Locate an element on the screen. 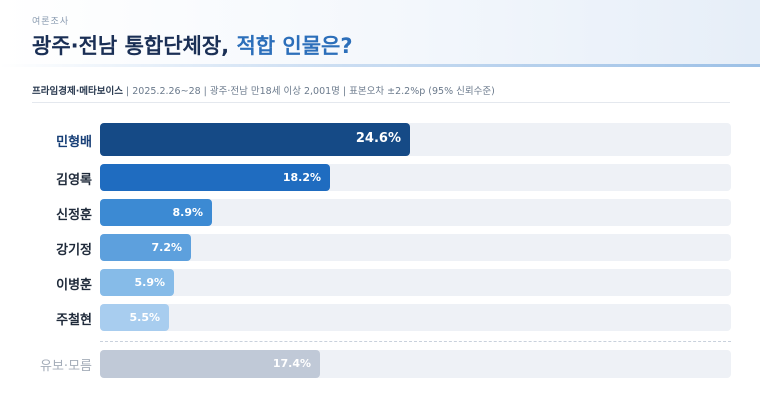  chart-title-accent: 적합 인물은? is located at coordinates (294, 46).